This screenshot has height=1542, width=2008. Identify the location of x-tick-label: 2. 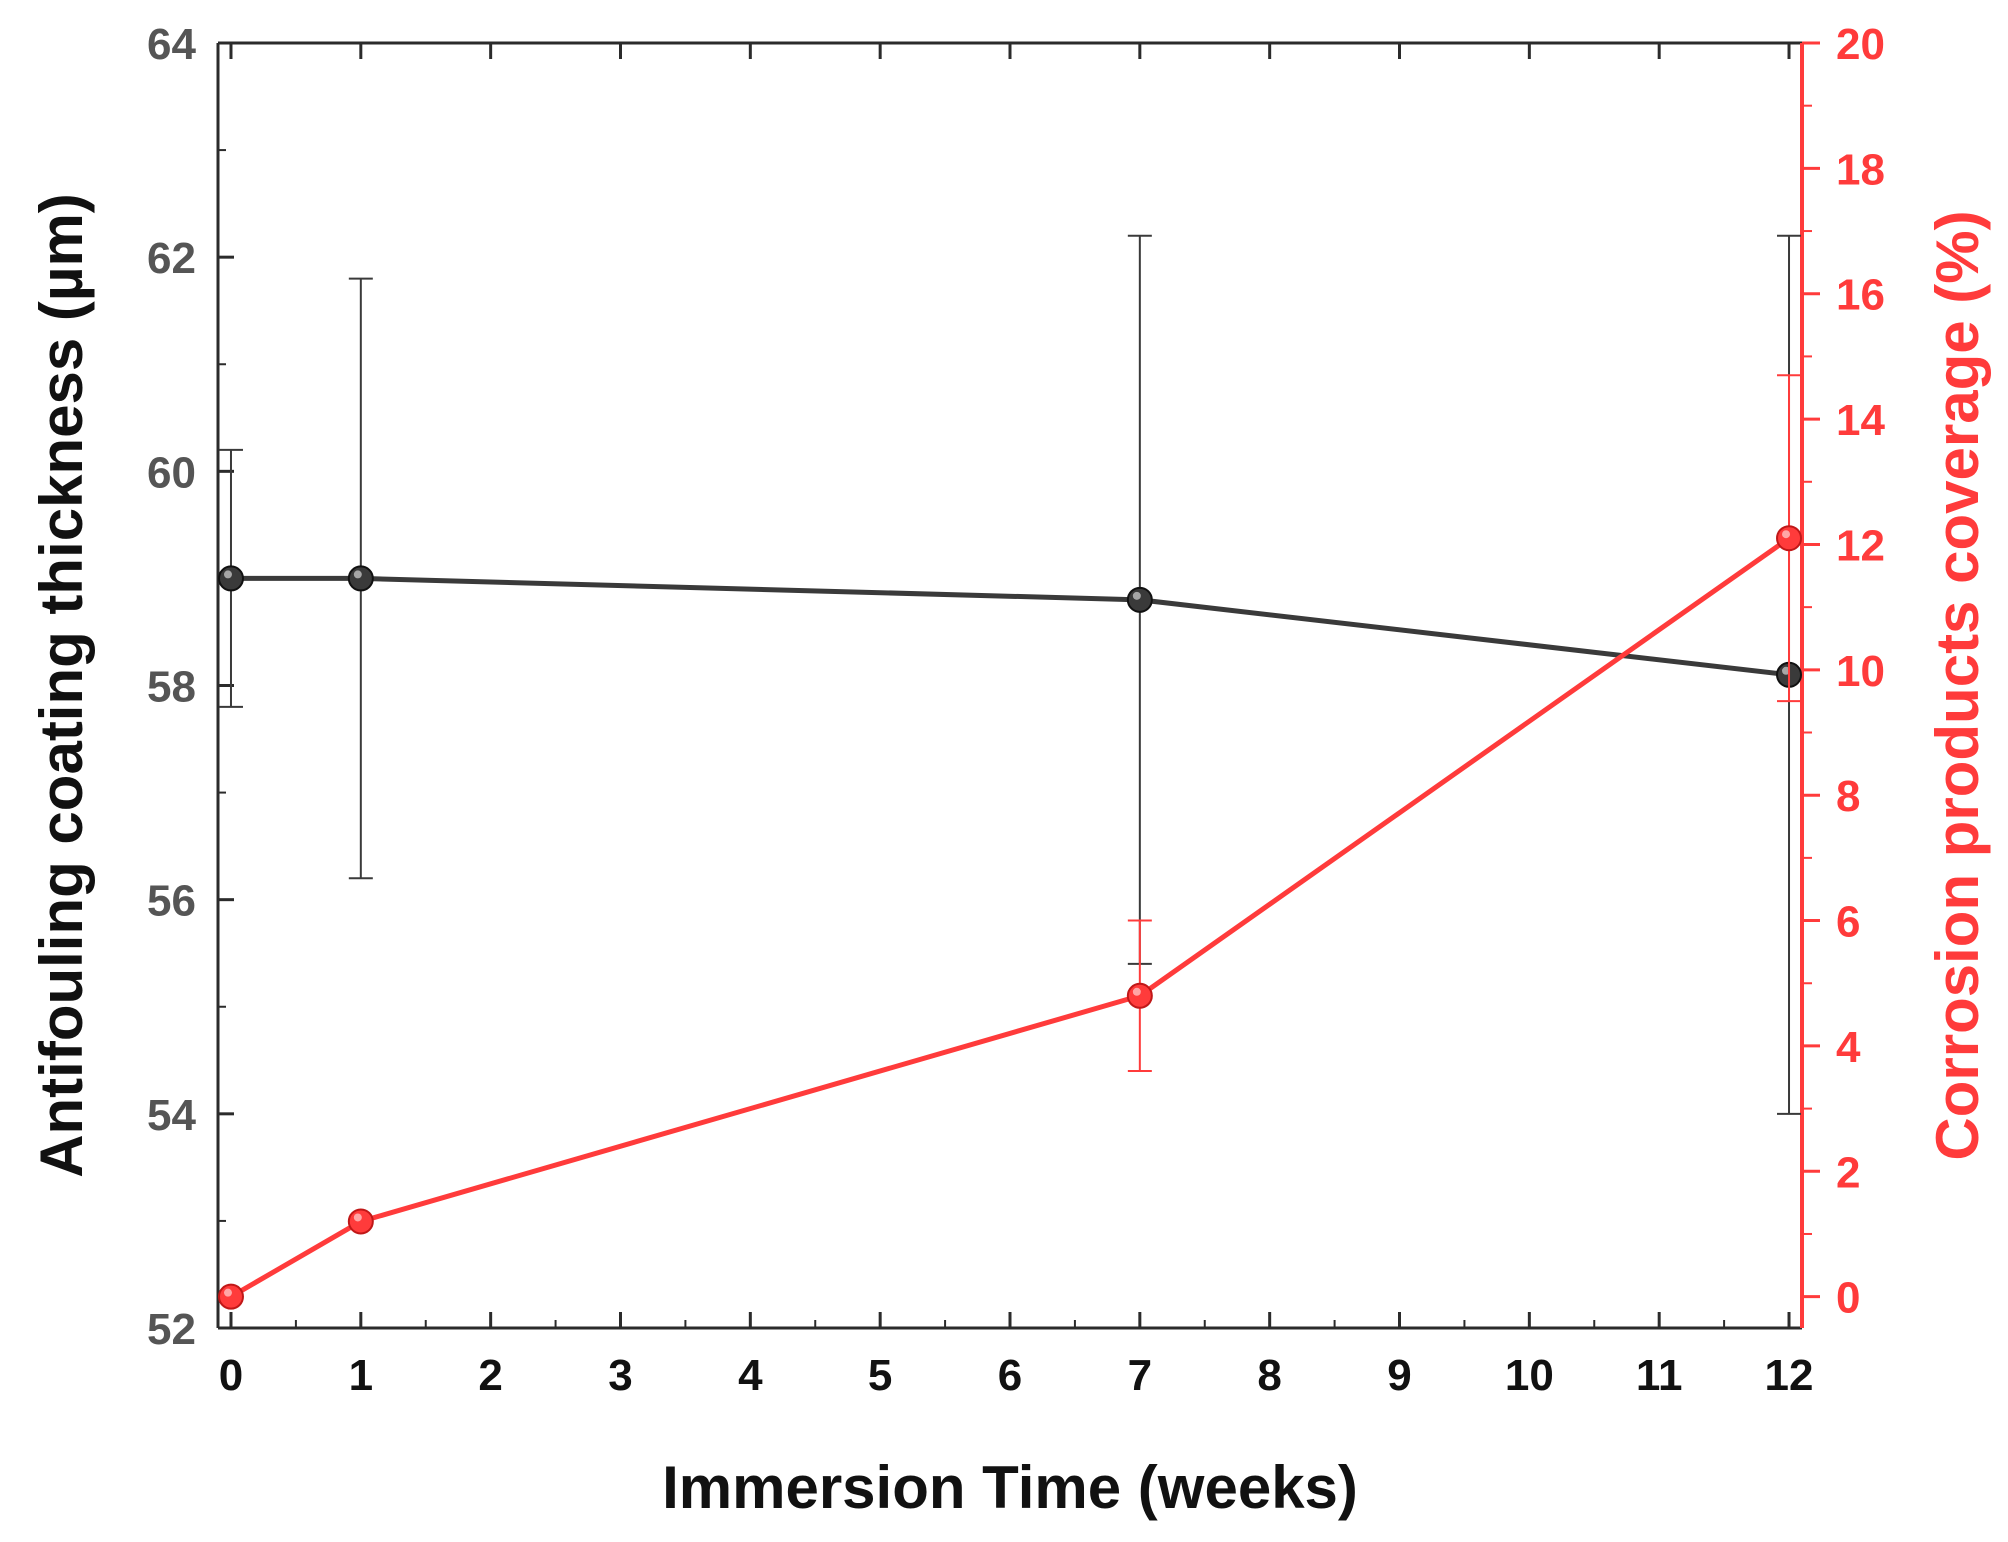
(490, 1375).